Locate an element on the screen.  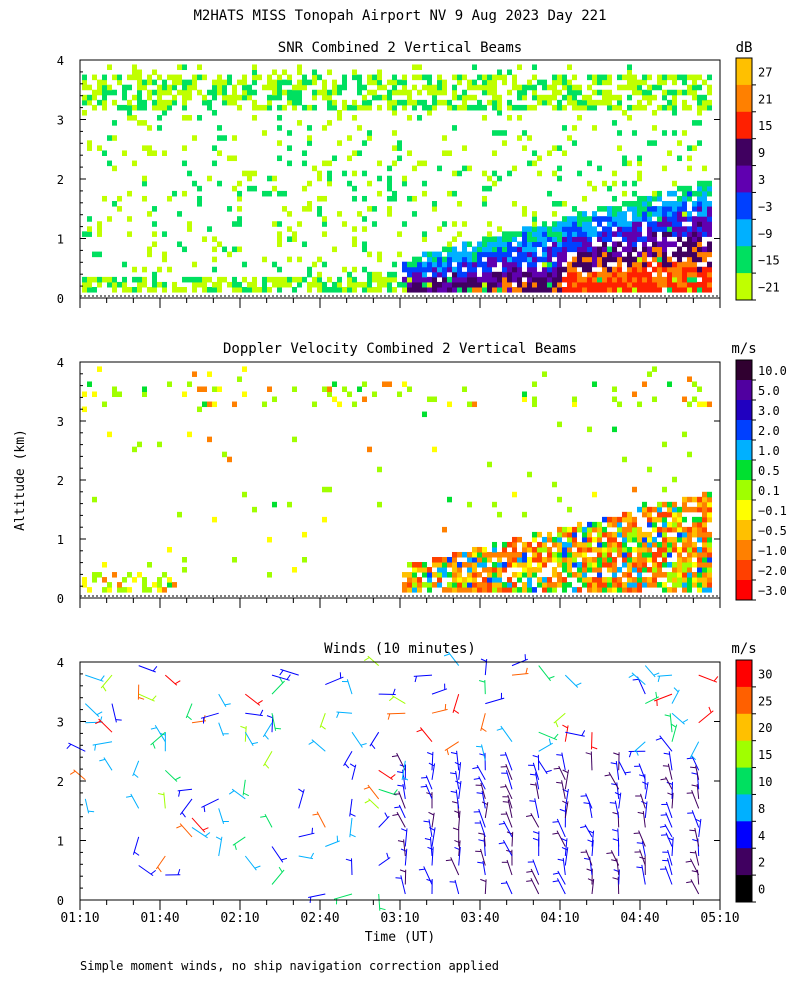
colorbar-label: 9 is located at coordinates (761, 153).